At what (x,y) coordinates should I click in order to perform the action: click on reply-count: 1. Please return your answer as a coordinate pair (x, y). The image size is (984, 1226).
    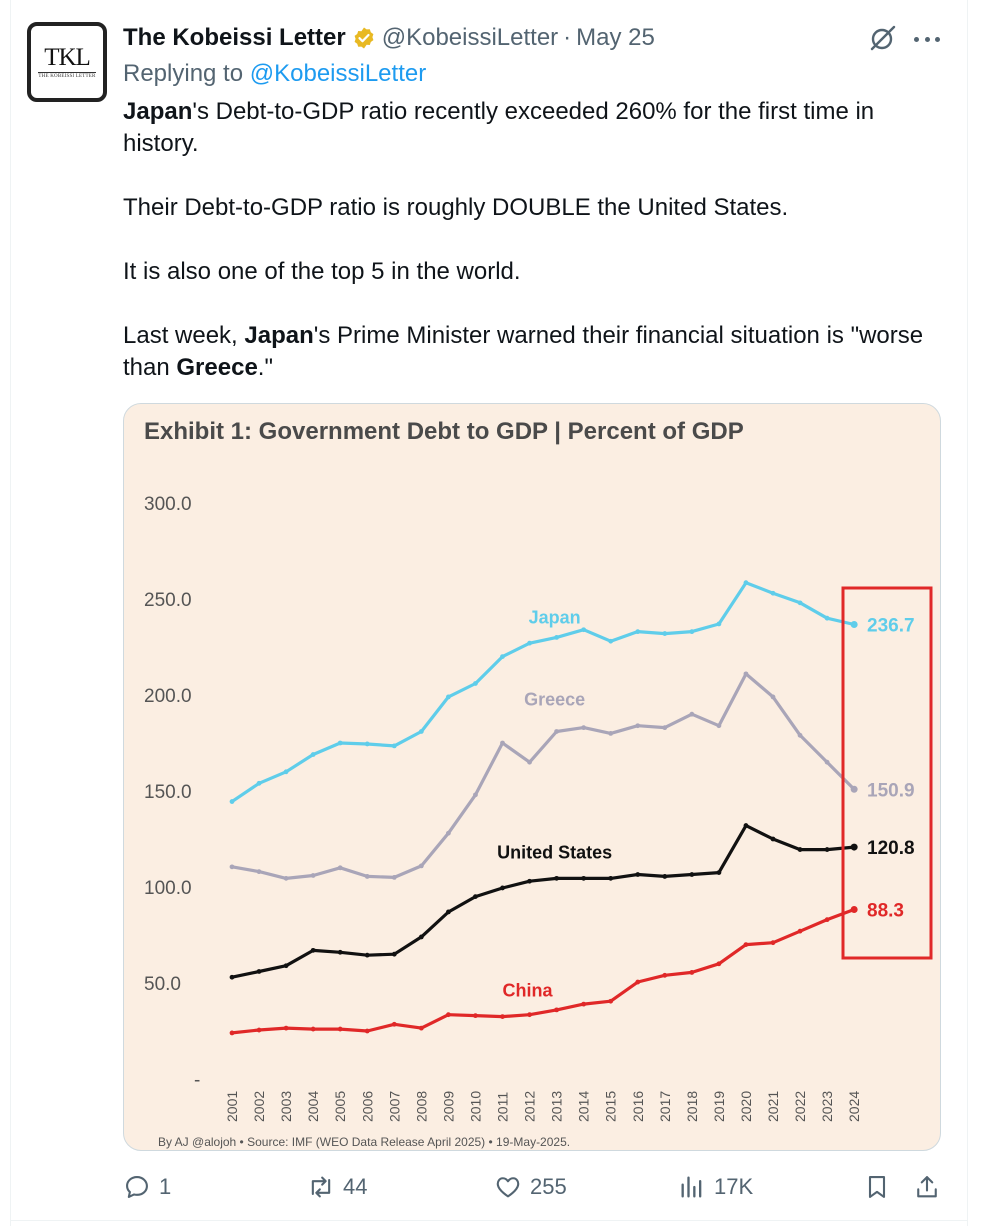
    Looking at the image, I should click on (165, 1186).